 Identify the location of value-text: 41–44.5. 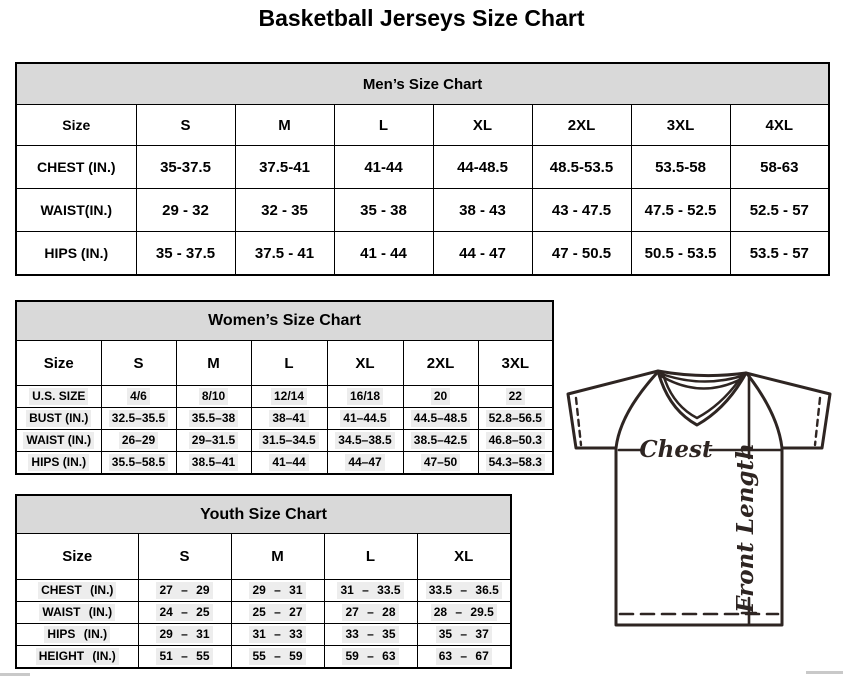
(365, 418).